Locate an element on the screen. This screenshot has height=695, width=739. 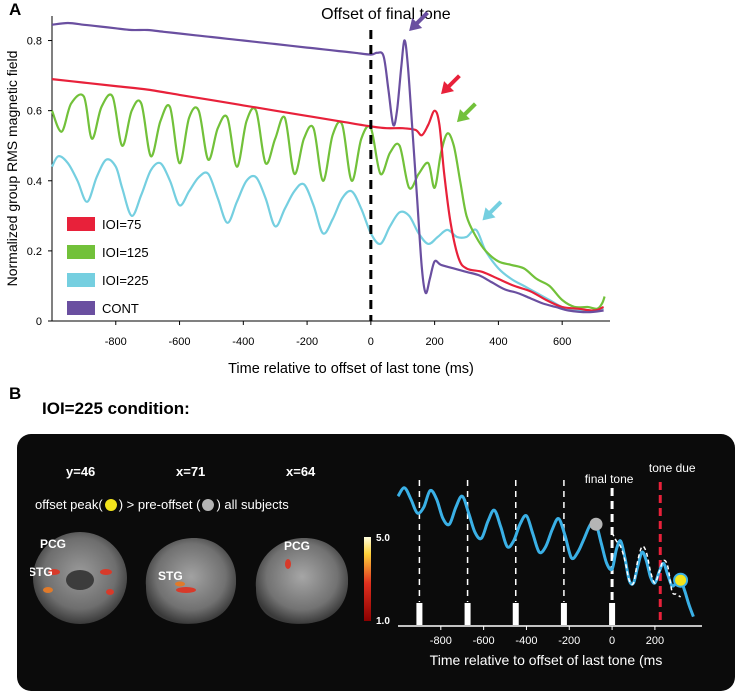
legend-label-cont: CONT is located at coordinates (120, 308).